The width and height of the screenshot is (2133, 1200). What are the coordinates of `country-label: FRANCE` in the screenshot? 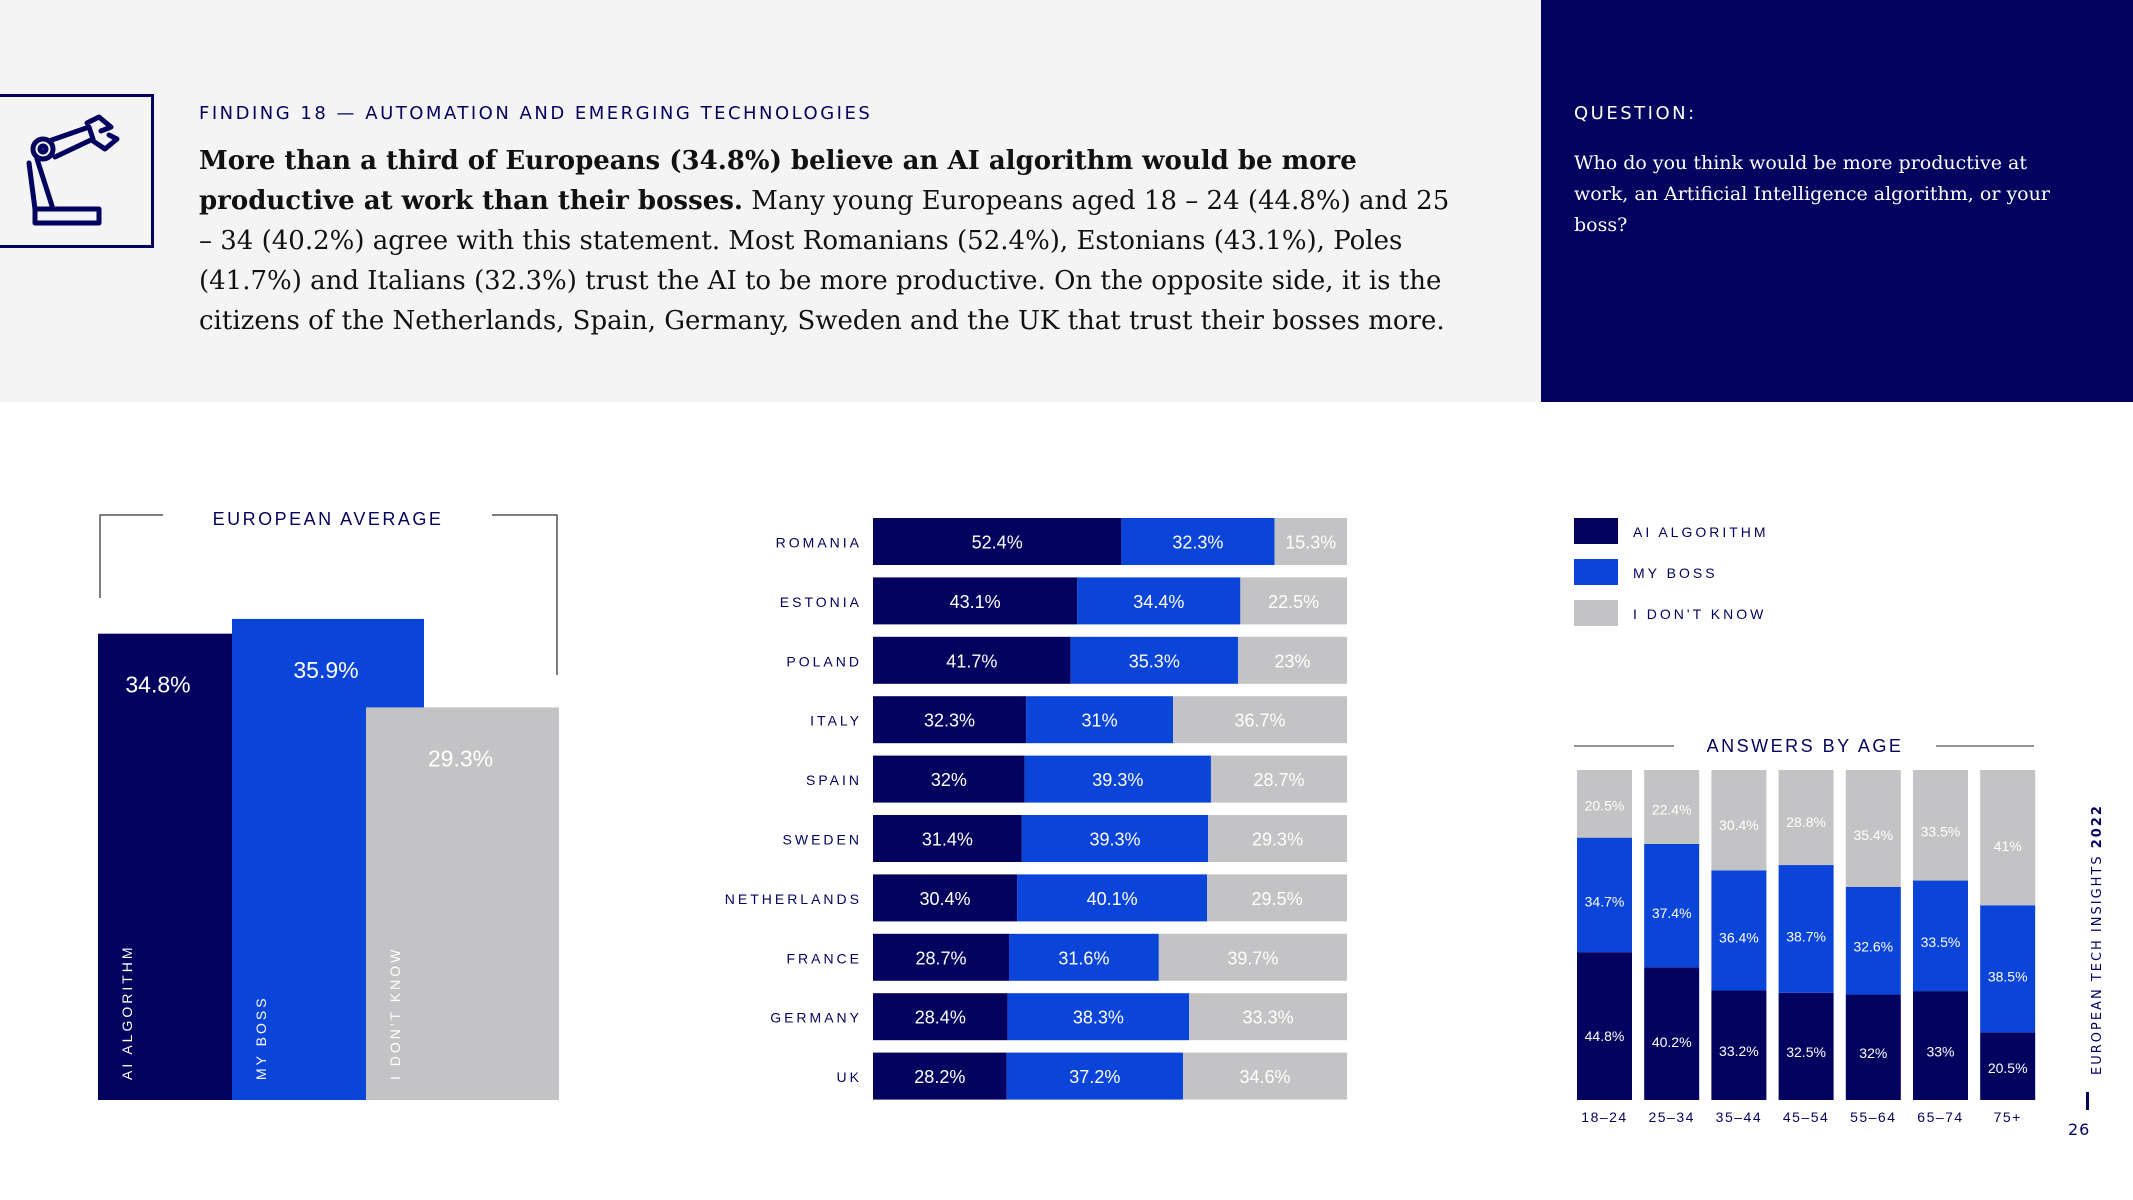 It's located at (824, 958).